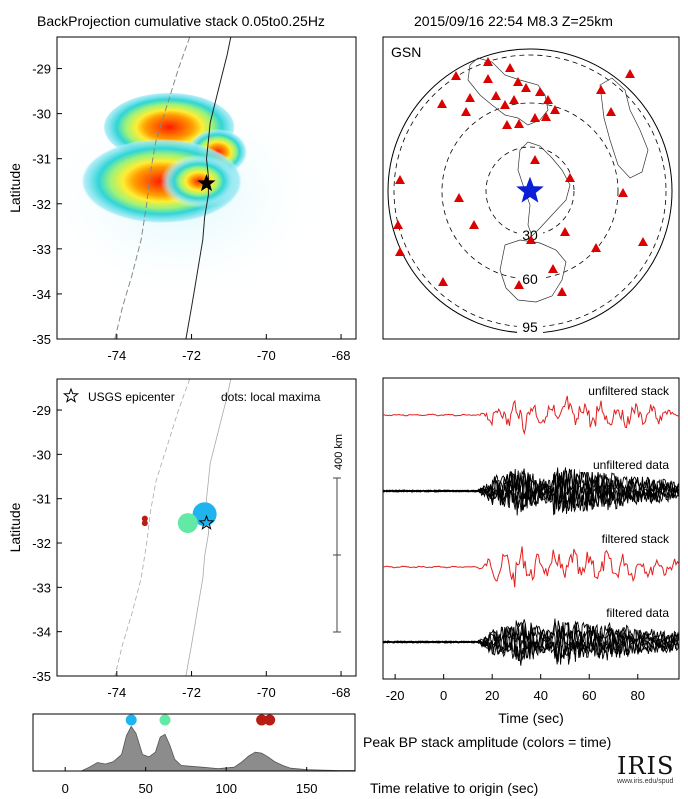 This screenshot has width=688, height=799. I want to click on waveform-xtick-label: 60, so click(589, 695).